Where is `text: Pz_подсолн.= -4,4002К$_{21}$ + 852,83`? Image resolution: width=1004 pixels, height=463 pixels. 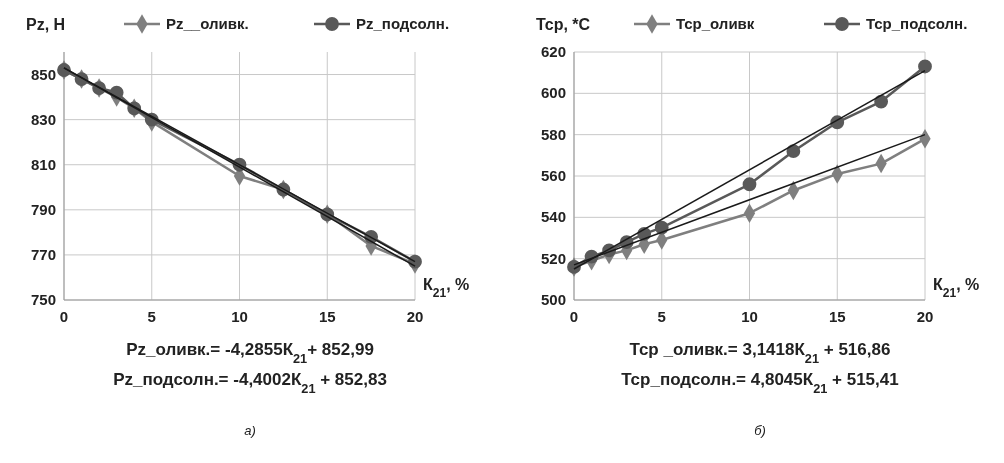
text: Pz_подсолн.= -4,4002К$_{21}$ + 852,83 is located at coordinates (250, 383).